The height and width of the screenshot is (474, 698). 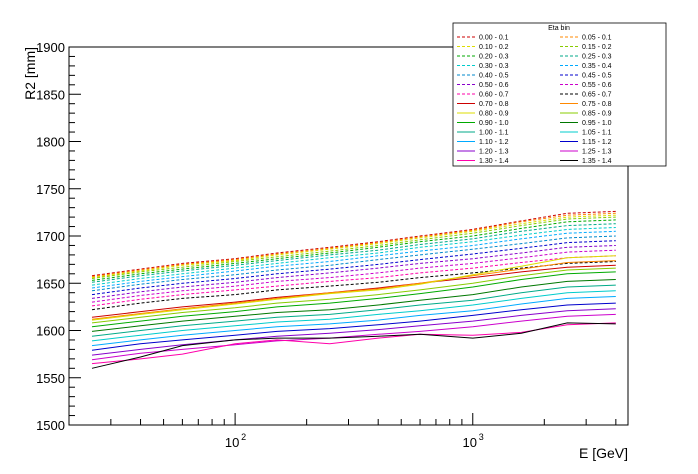 I want to click on legend-label: 0.35 - 0.4, so click(x=597, y=66).